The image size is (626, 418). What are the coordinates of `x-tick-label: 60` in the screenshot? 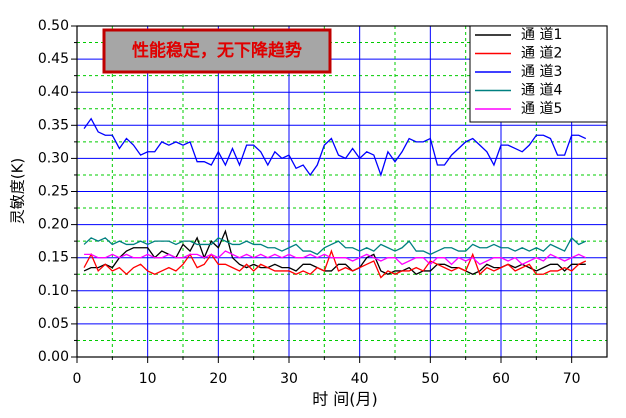 It's located at (501, 379).